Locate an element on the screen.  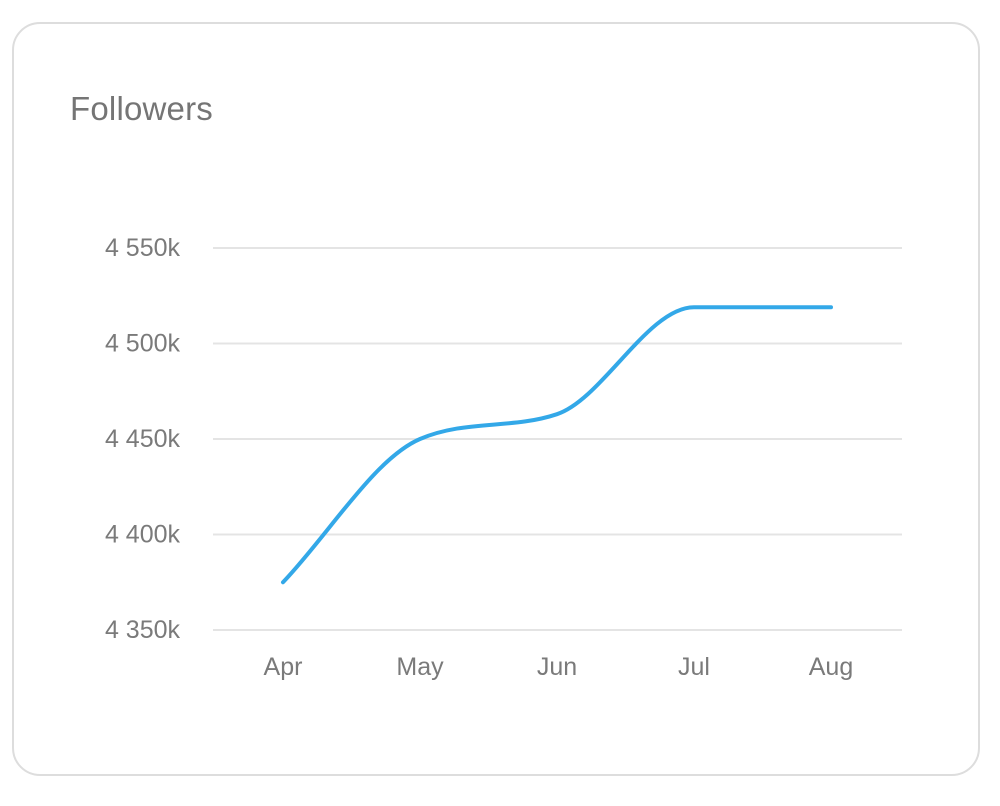
x-tick-label: Jun is located at coordinates (557, 667).